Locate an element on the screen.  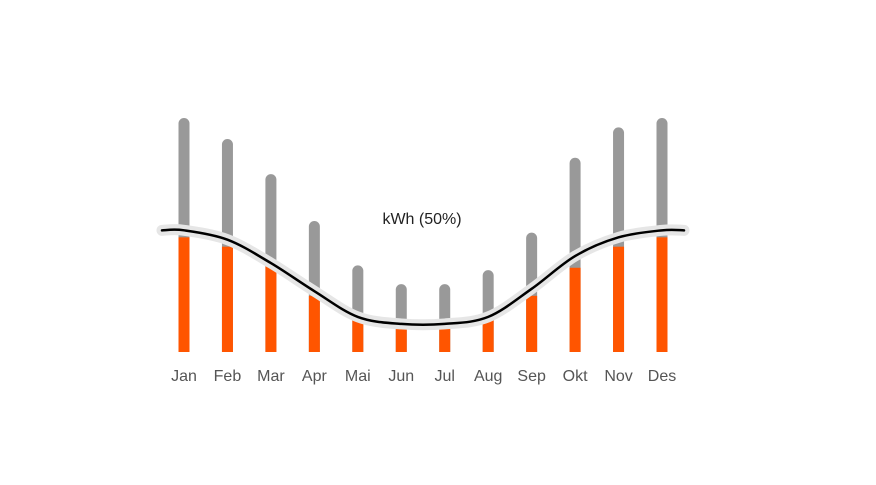
month-label-jun: Jun is located at coordinates (401, 376).